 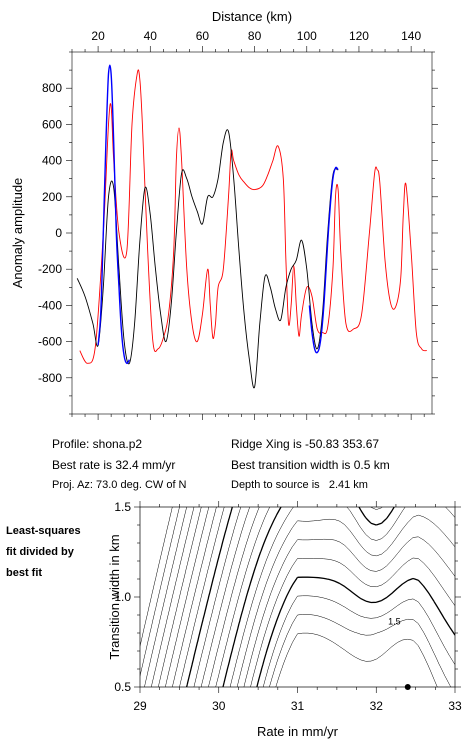 What do you see at coordinates (407, 687) in the screenshot?
I see `best-fit-point` at bounding box center [407, 687].